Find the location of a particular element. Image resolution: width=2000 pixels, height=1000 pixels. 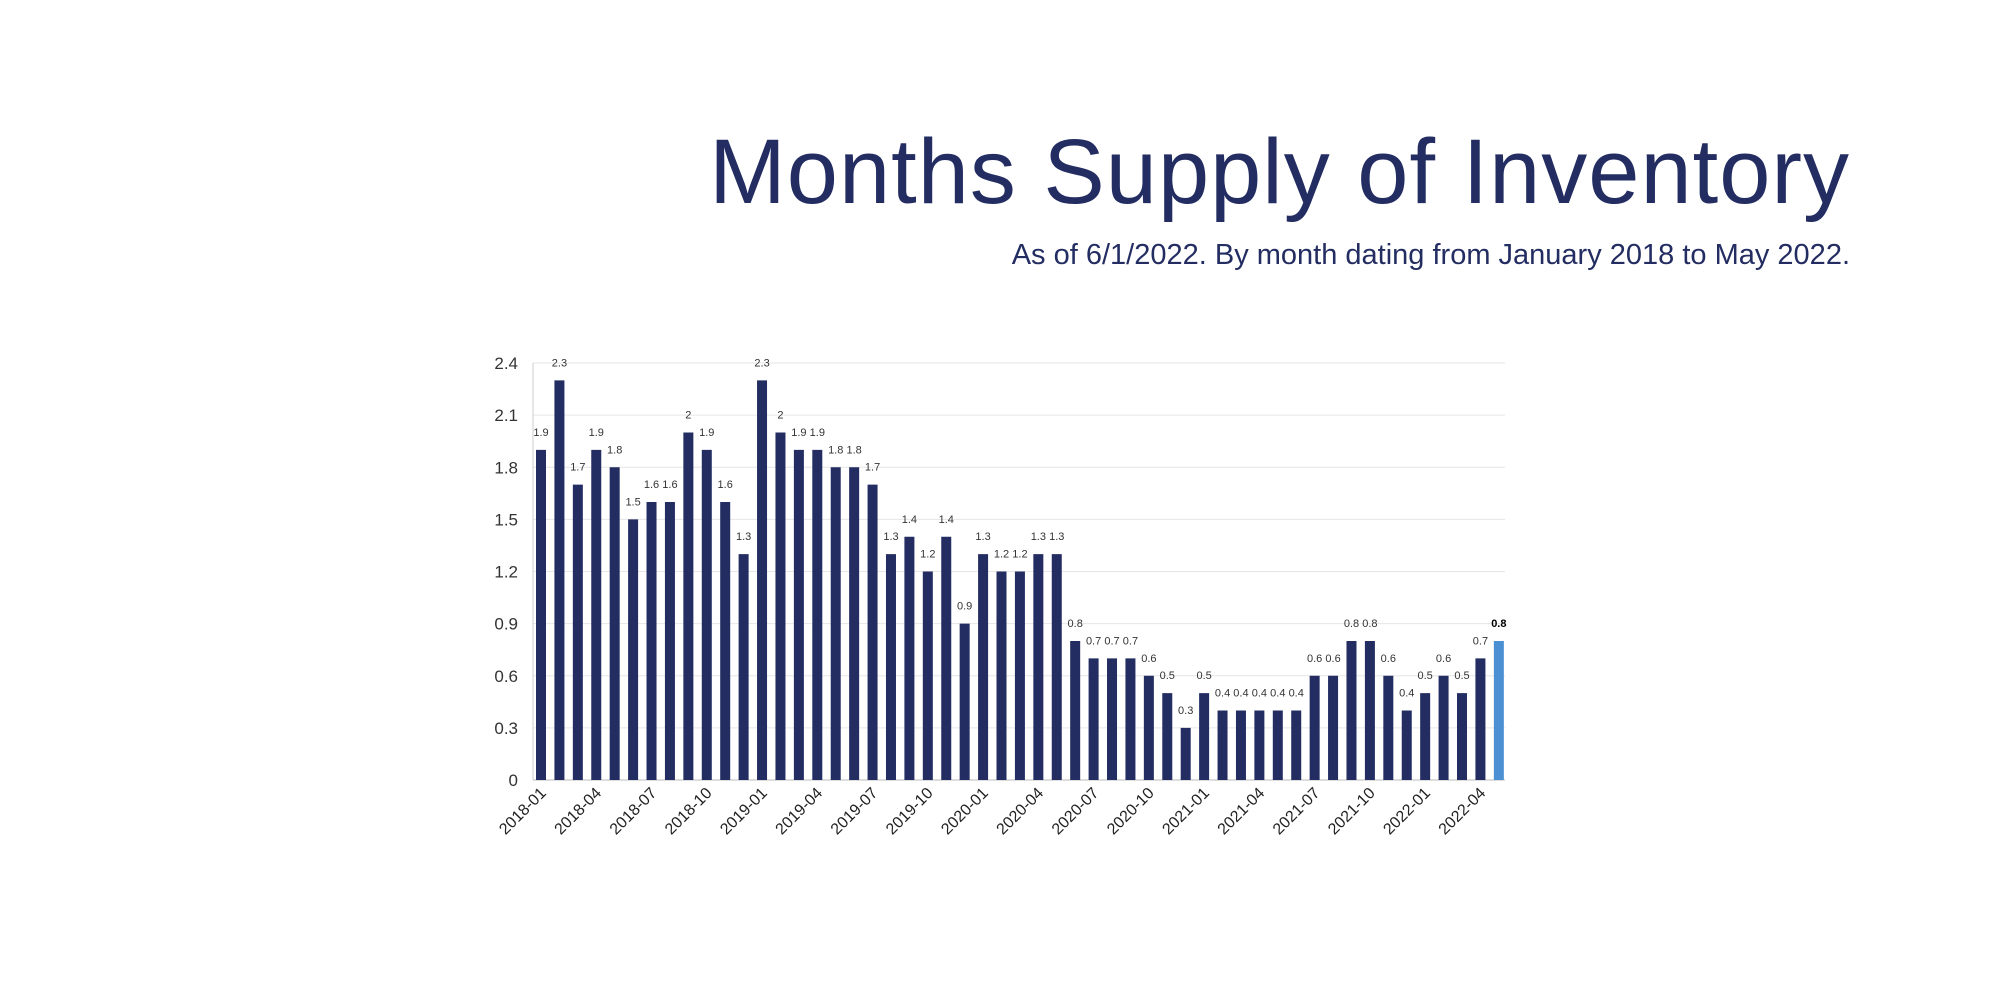

x-tick-label: 2018-04 is located at coordinates (579, 812).